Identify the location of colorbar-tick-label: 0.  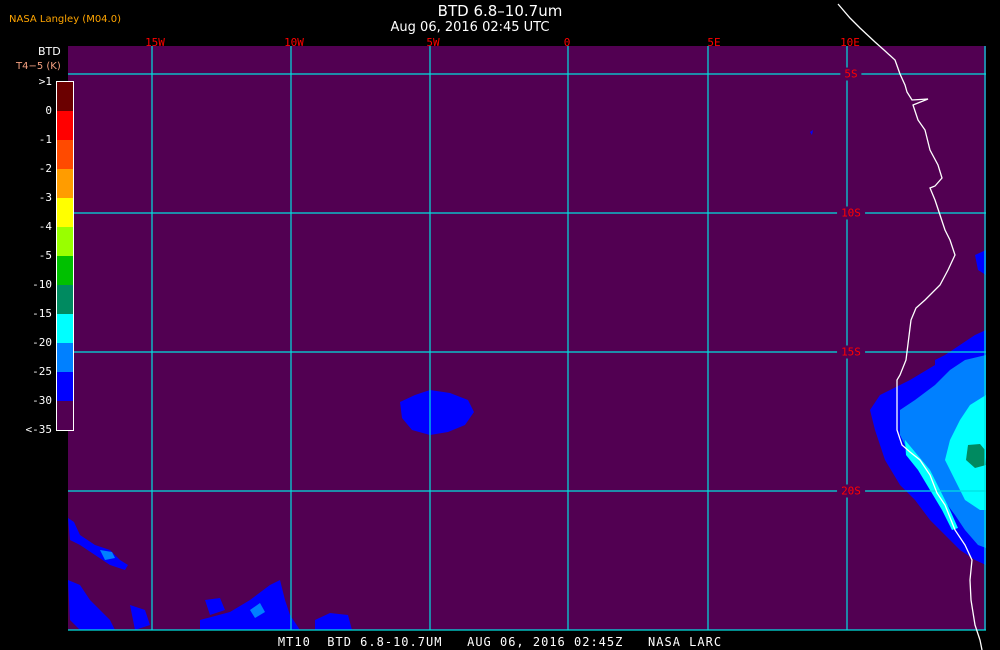
(48, 110).